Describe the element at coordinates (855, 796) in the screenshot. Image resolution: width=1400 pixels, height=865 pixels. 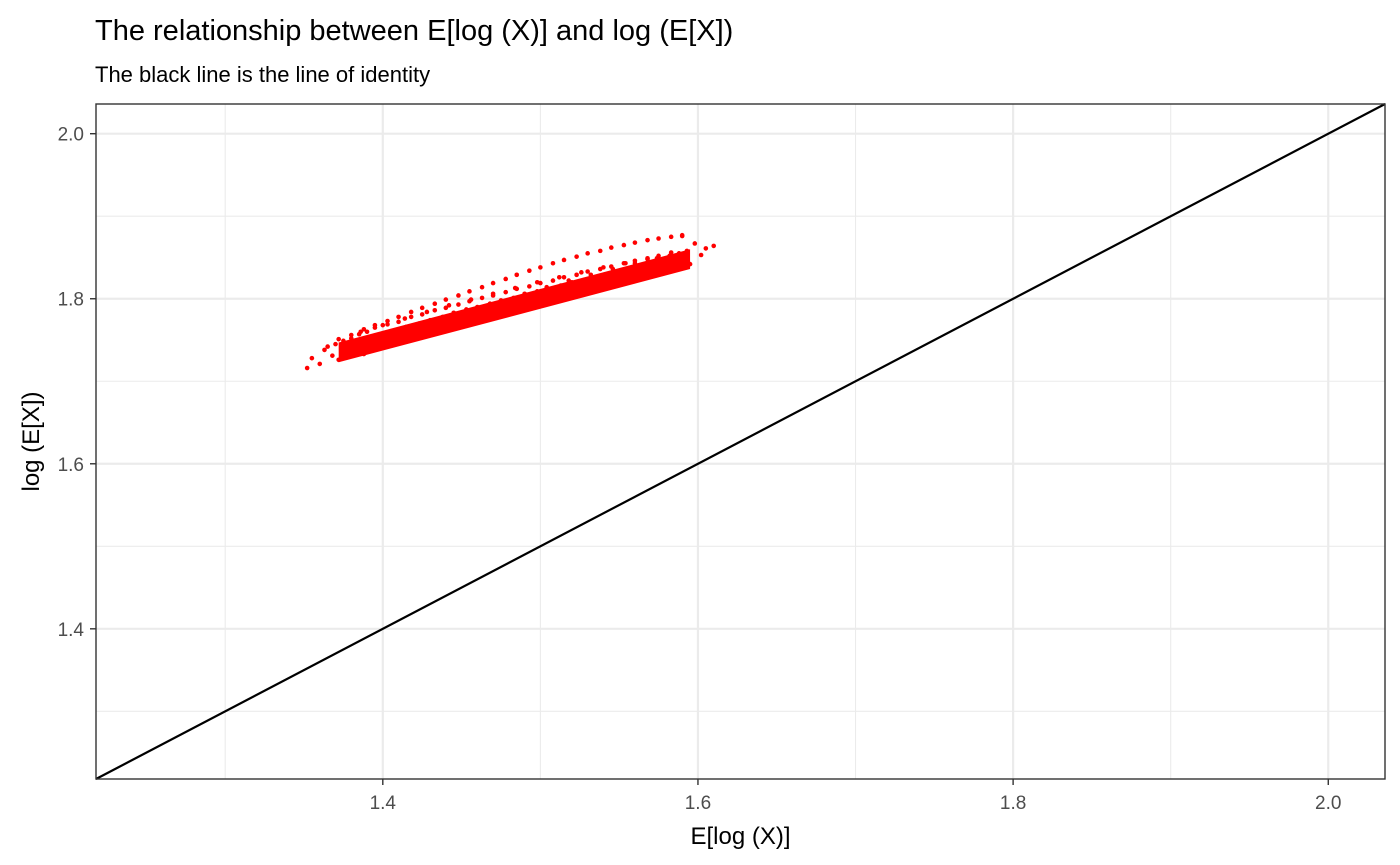
I see `x-axis: 1.4 1.6 1.8 2.0` at that location.